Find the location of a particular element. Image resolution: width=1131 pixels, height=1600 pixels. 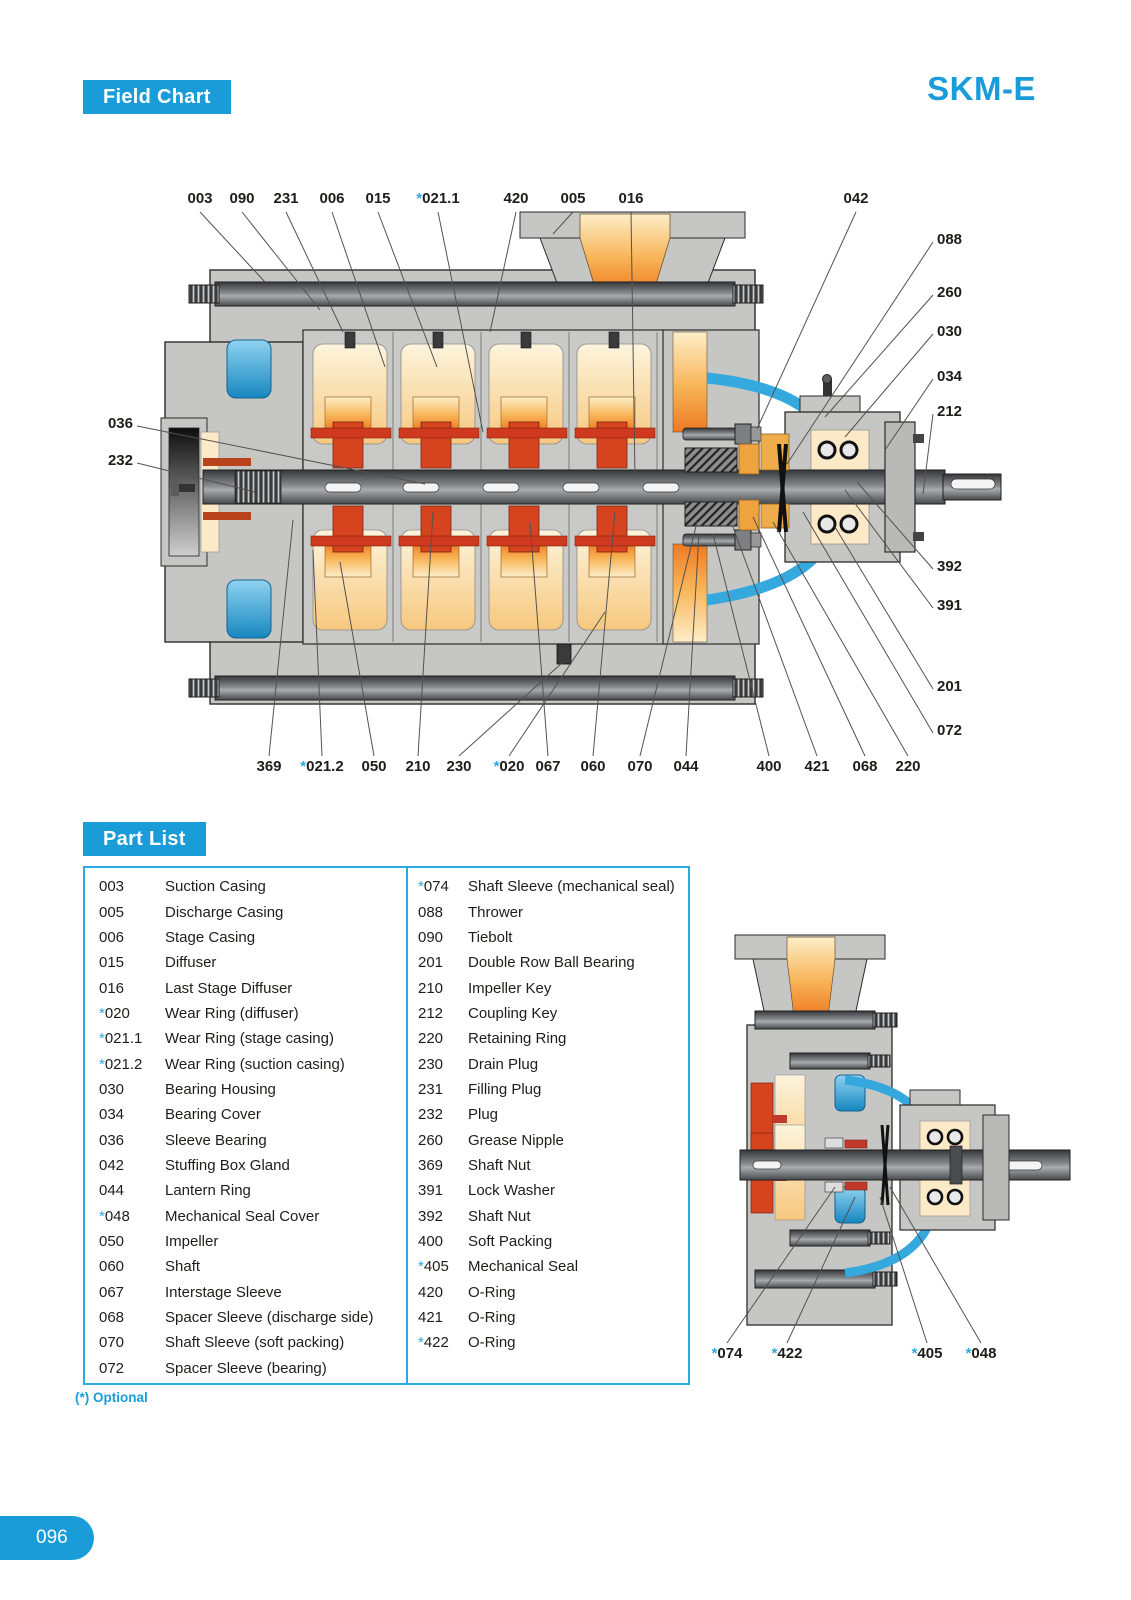

part-code: 070 is located at coordinates (112, 1343).